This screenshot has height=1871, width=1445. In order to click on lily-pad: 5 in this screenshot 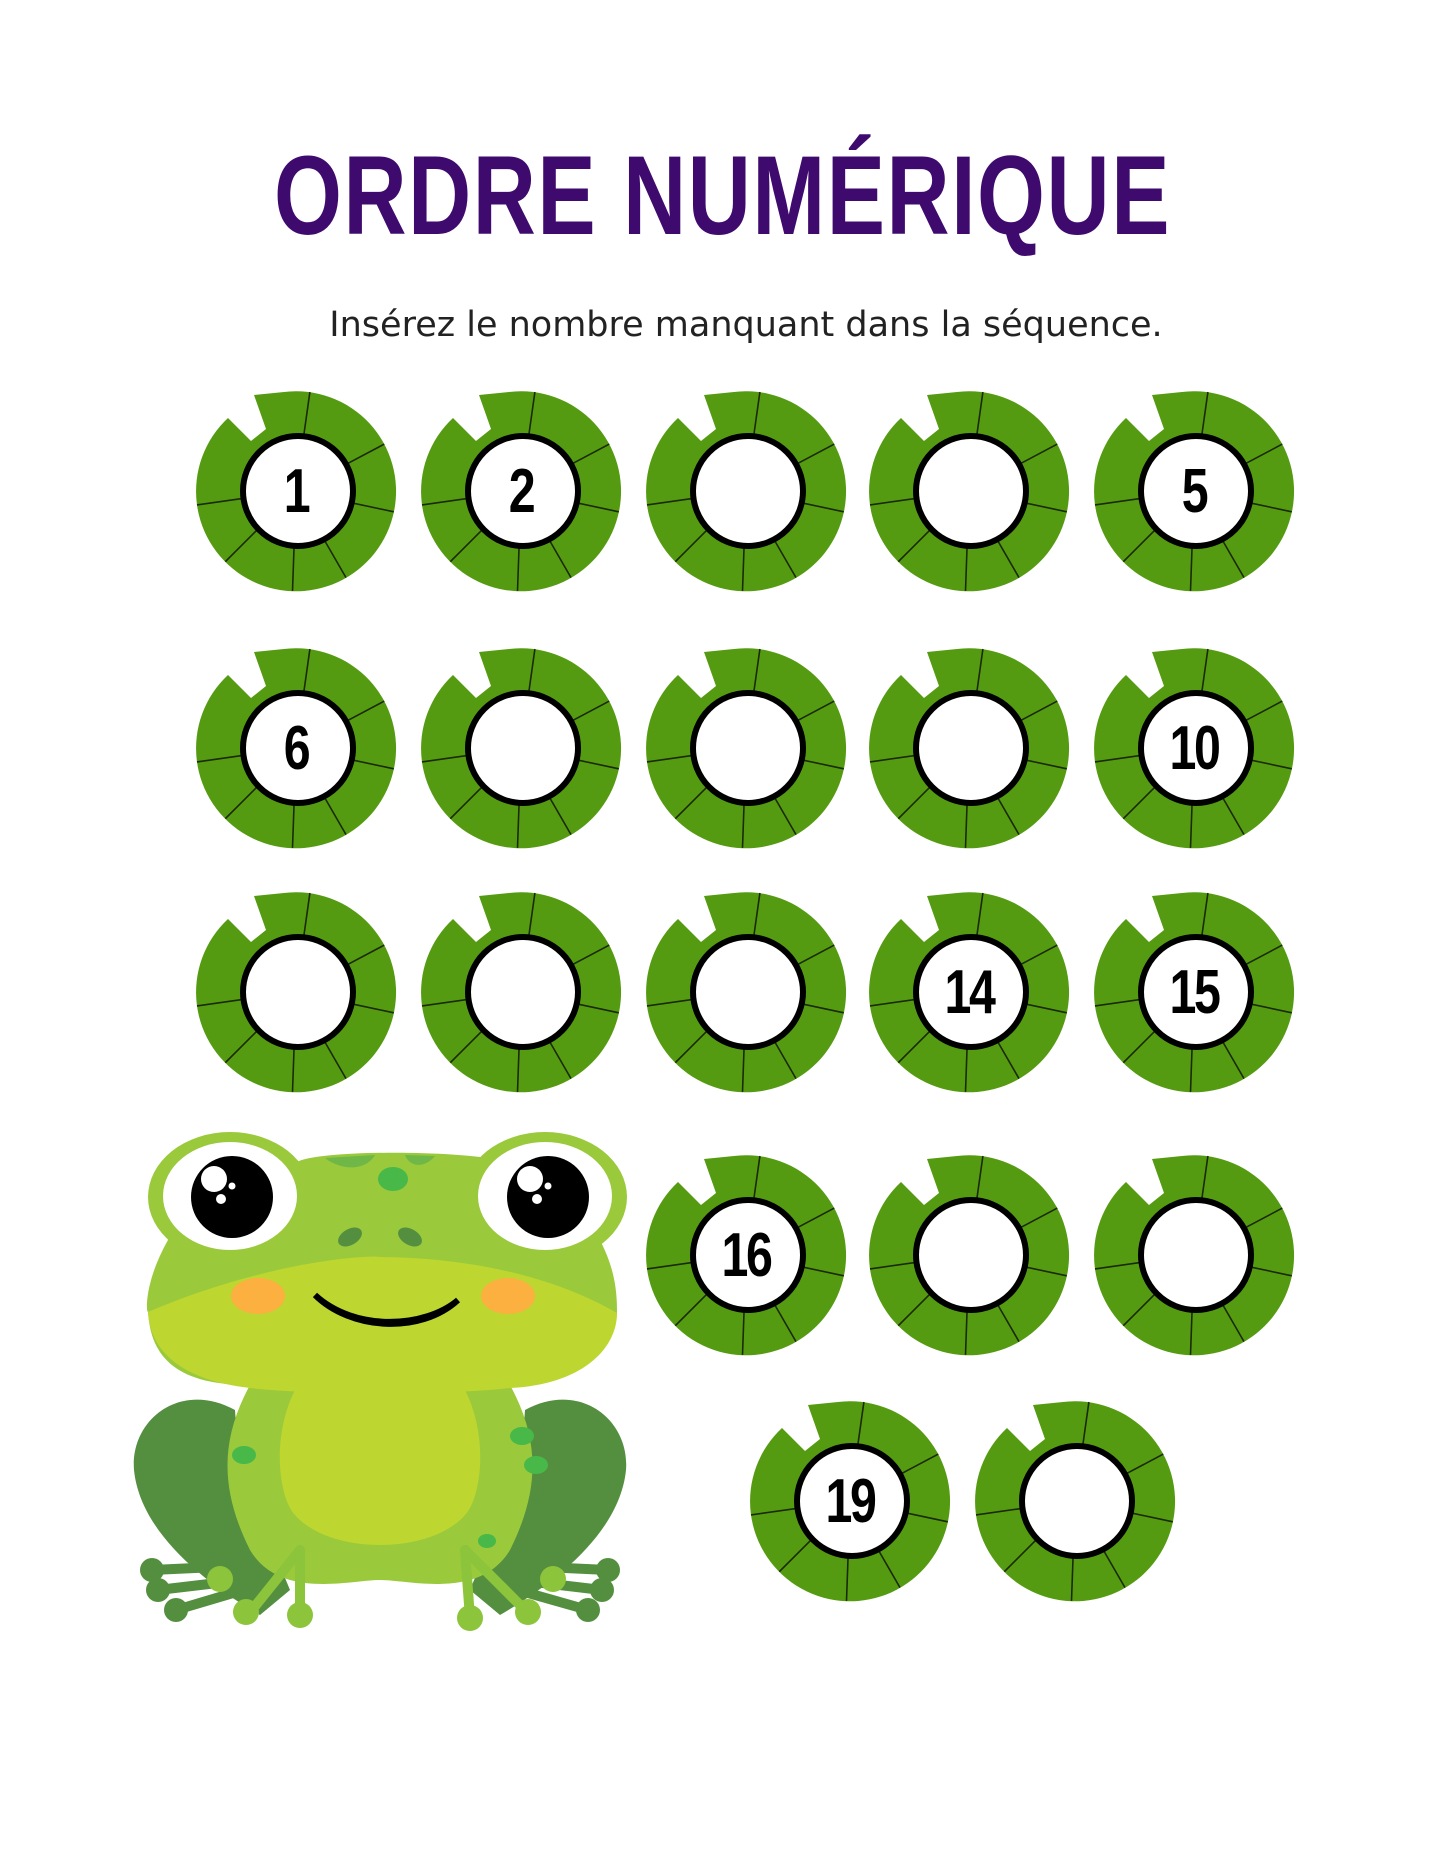, I will do `click(1194, 491)`.